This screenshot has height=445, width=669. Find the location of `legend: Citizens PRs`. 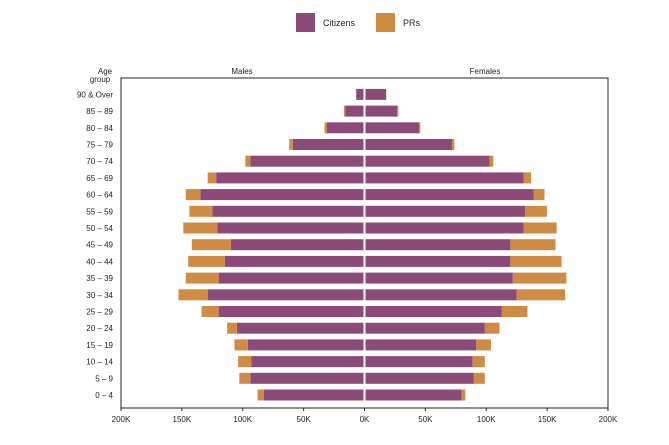

legend: Citizens PRs is located at coordinates (358, 22).